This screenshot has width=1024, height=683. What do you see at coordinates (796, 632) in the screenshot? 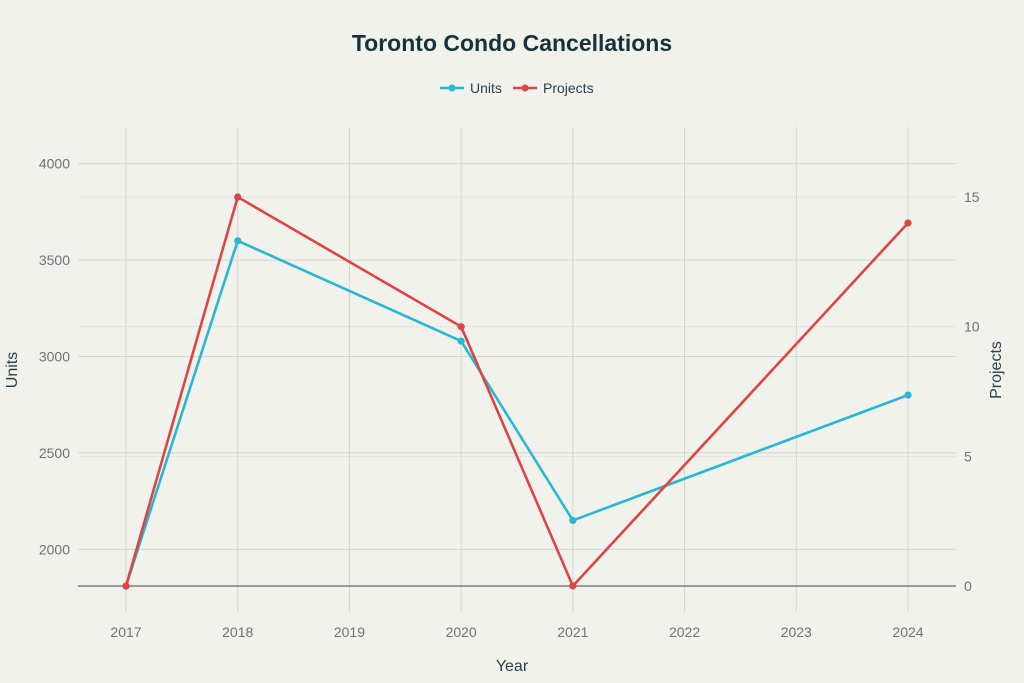
I see `x-tick-label: 2023` at bounding box center [796, 632].